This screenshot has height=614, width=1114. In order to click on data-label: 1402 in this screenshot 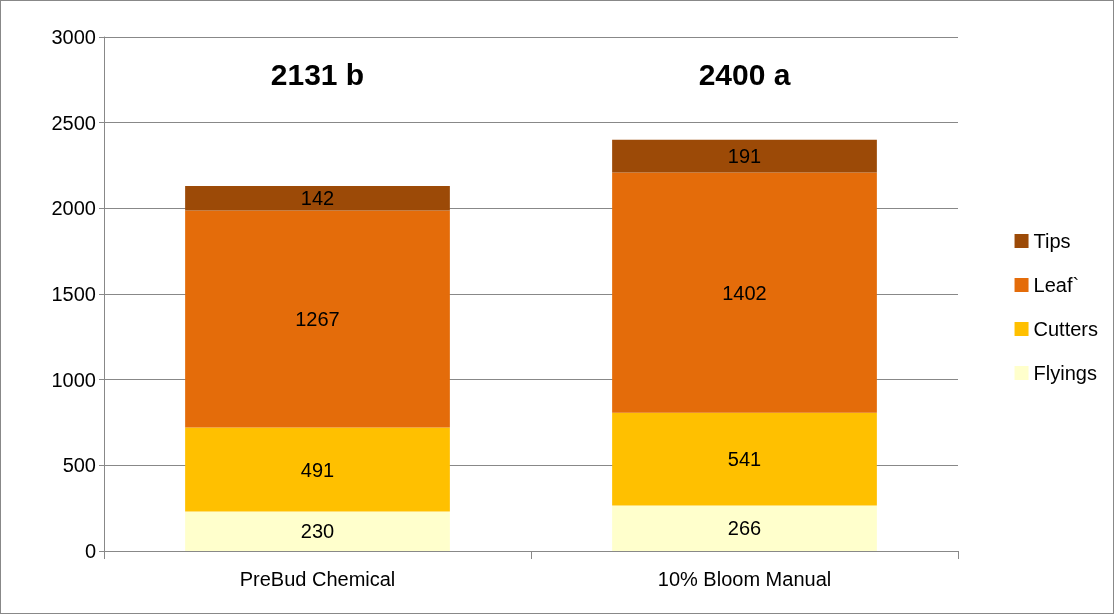, I will do `click(744, 292)`.